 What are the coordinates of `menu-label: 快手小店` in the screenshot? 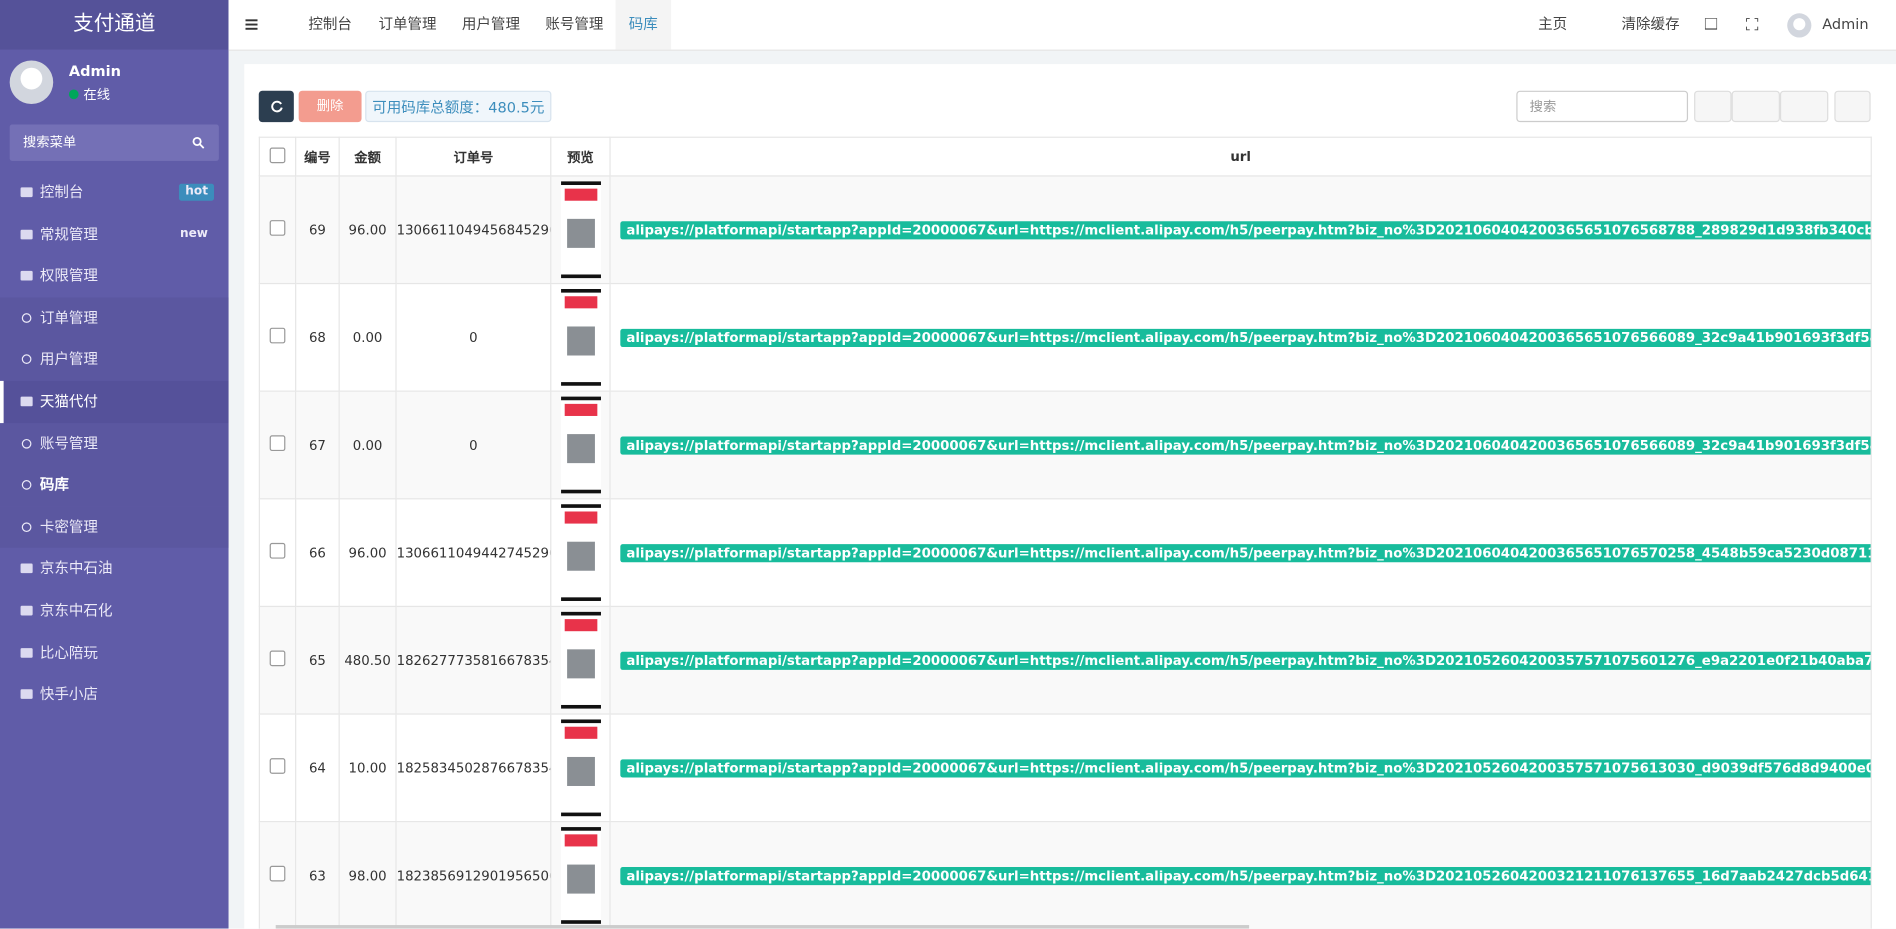 It's located at (68, 694).